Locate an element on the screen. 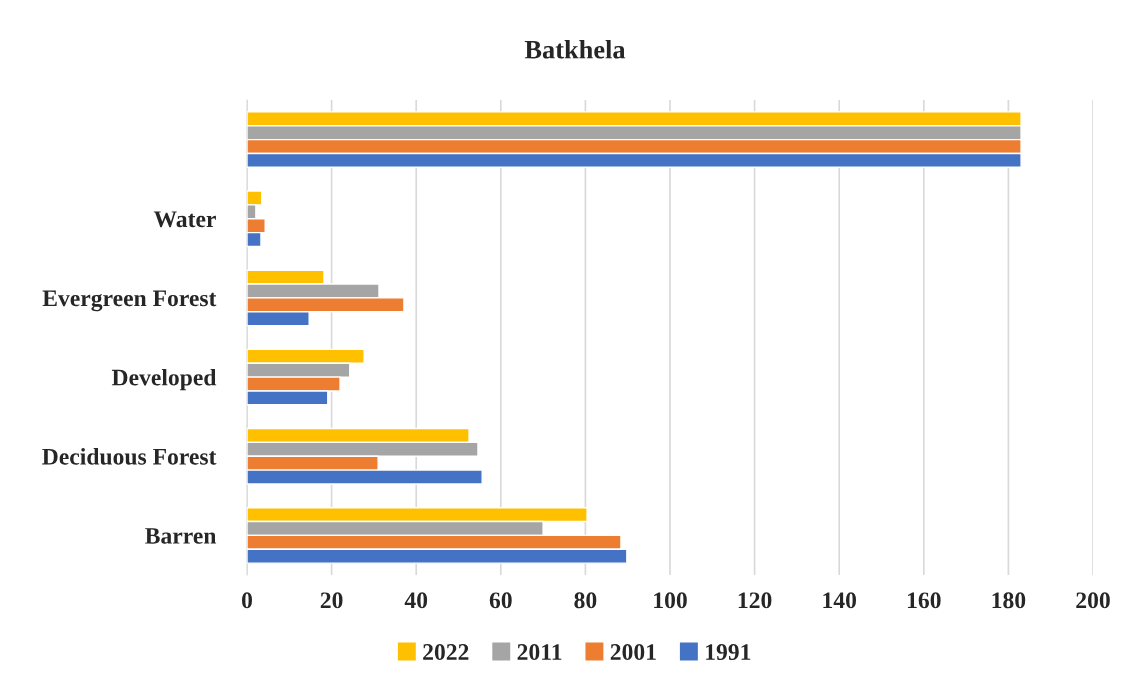  y-tick-label: Barren is located at coordinates (181, 536).